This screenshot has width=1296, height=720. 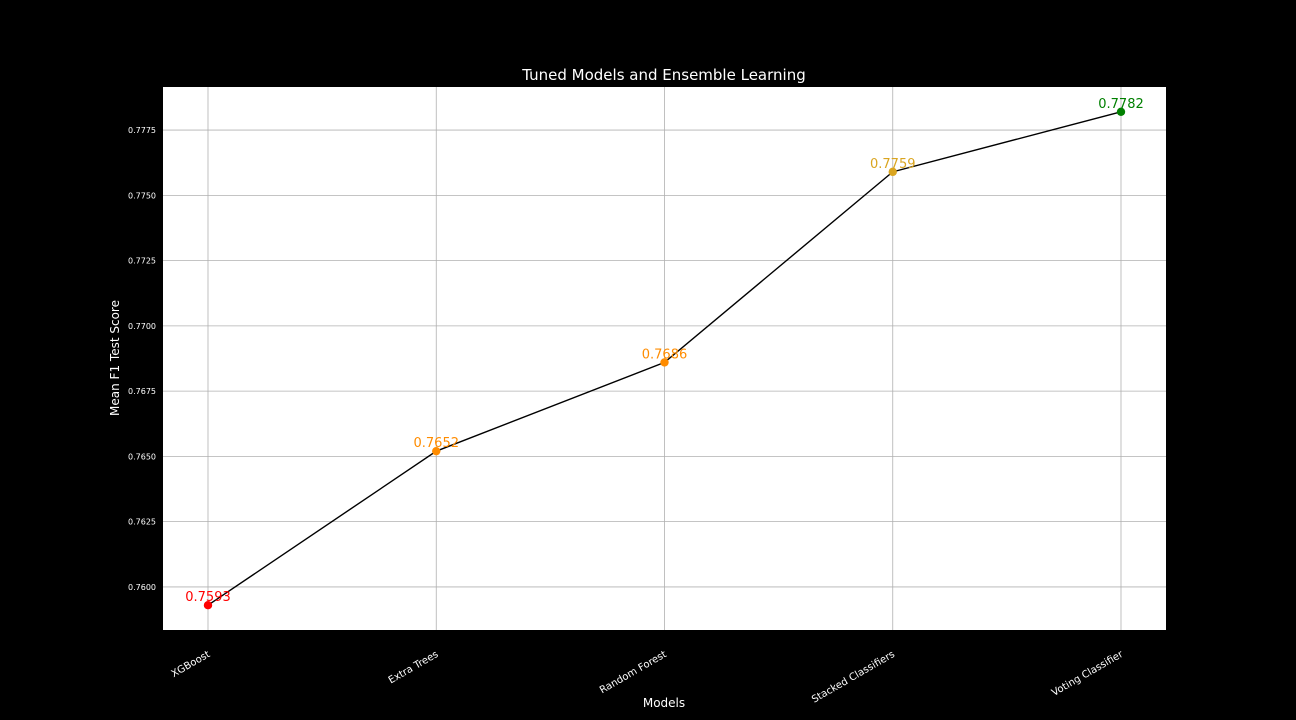 What do you see at coordinates (665, 354) in the screenshot?
I see `data-label: 0.7686` at bounding box center [665, 354].